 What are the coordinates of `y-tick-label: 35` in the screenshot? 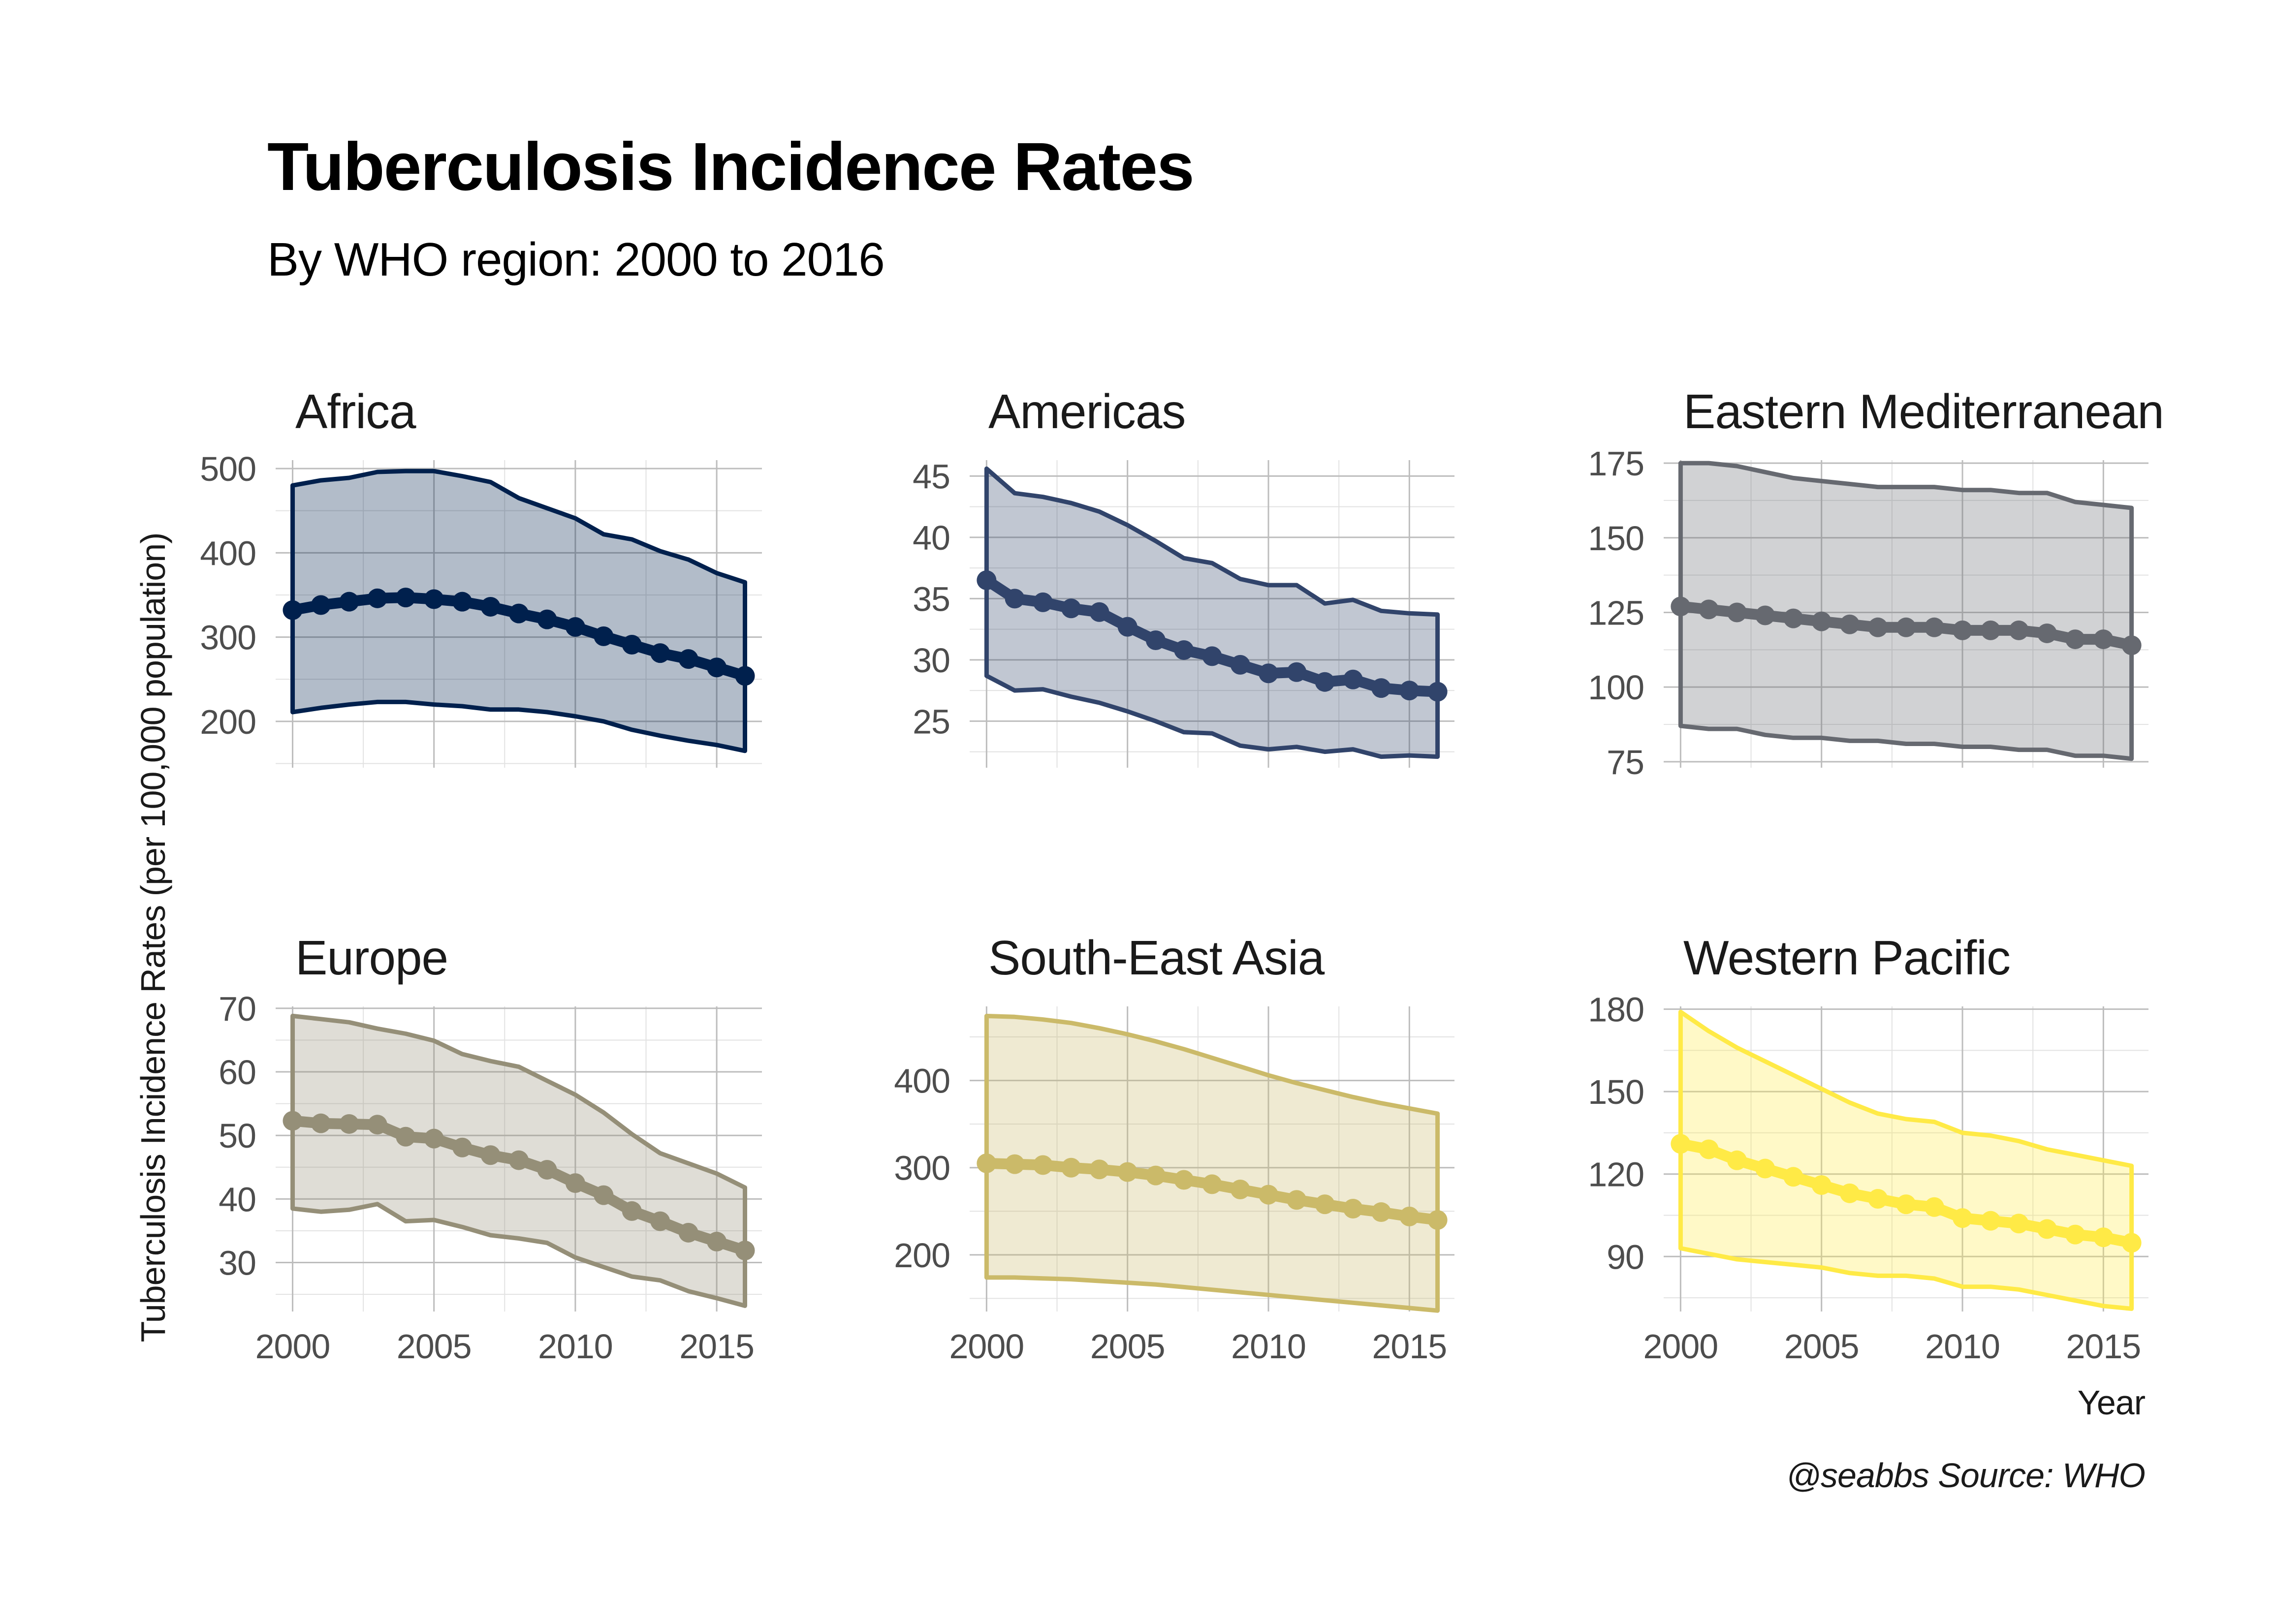 It's located at (931, 599).